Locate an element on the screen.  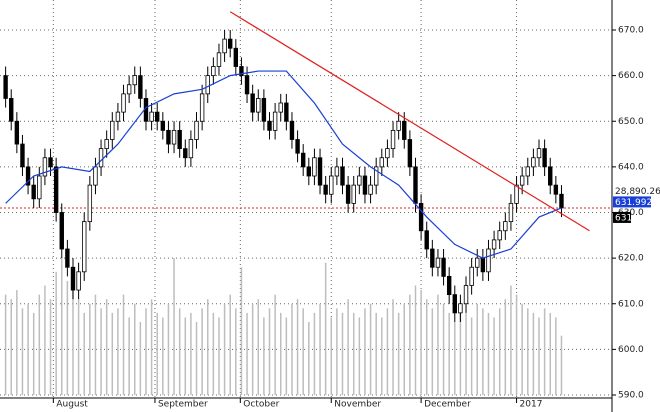
y-tick-label: 660.0 is located at coordinates (631, 76).